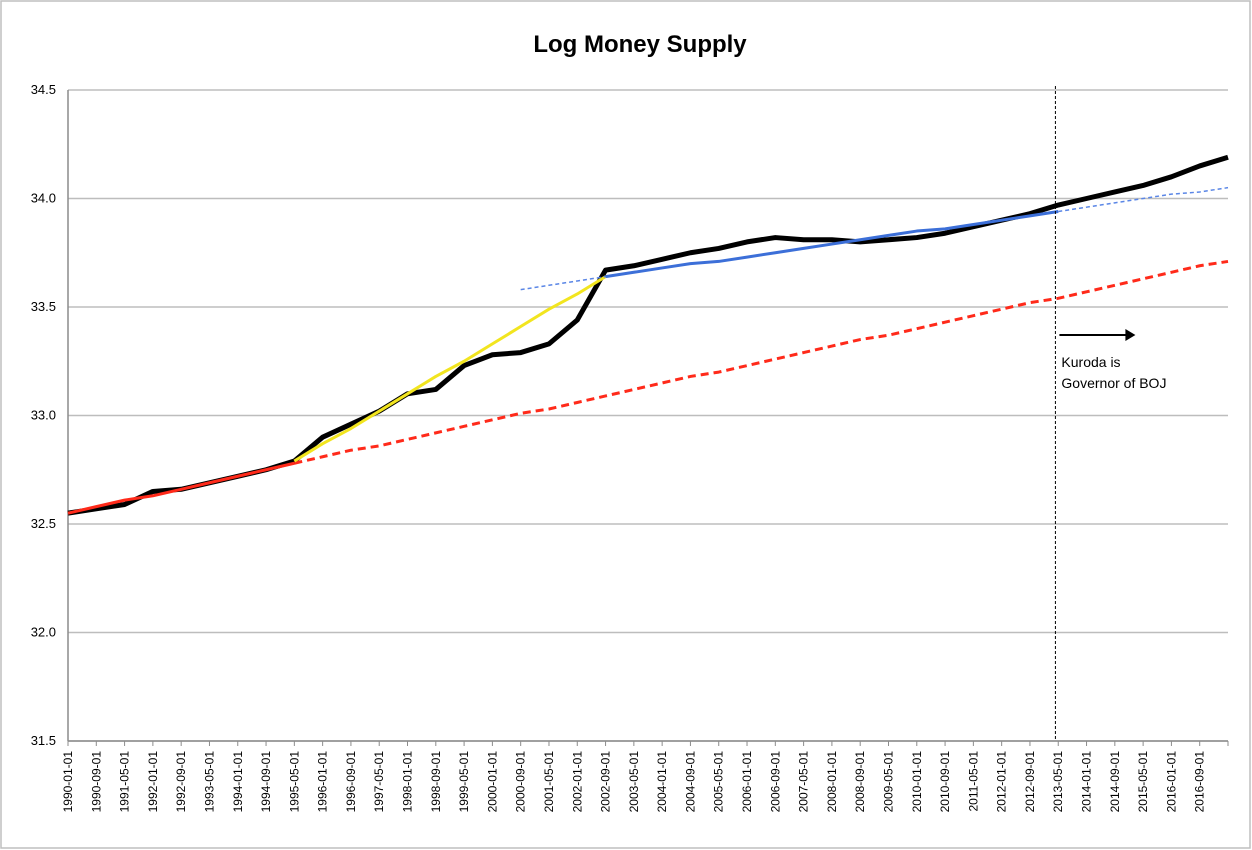 Image resolution: width=1252 pixels, height=850 pixels. Describe the element at coordinates (153, 782) in the screenshot. I see `x-tick-label: 1992-01-01` at that location.